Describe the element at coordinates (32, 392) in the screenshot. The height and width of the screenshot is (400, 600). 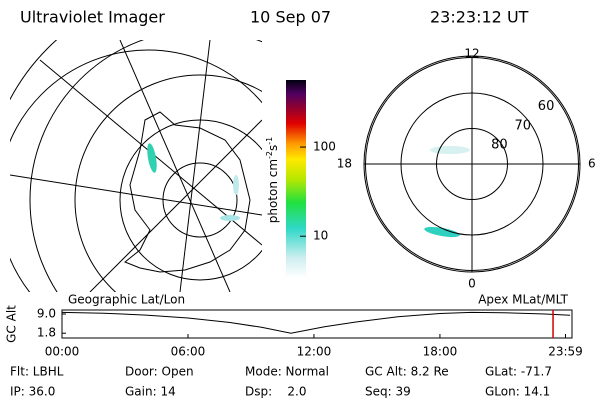
I see `status-field: IP: 36.0` at that location.